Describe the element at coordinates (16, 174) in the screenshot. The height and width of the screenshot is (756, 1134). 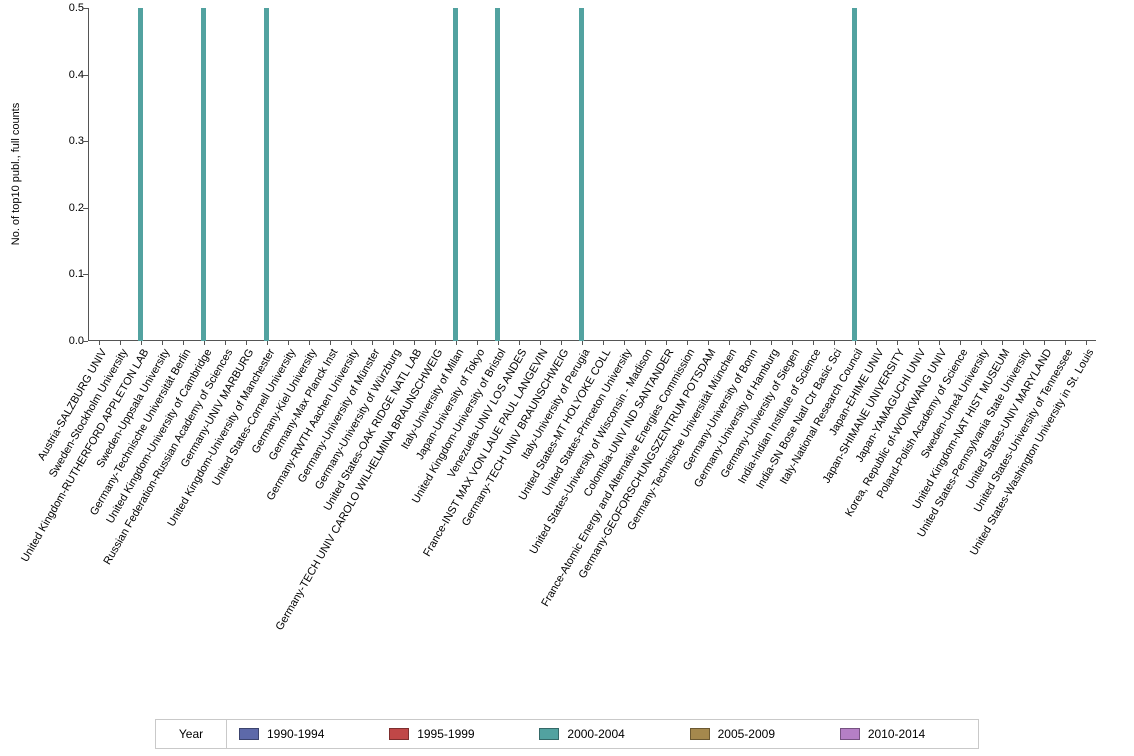
I see `y-axis-title: No. of top10 publ., full counts` at that location.